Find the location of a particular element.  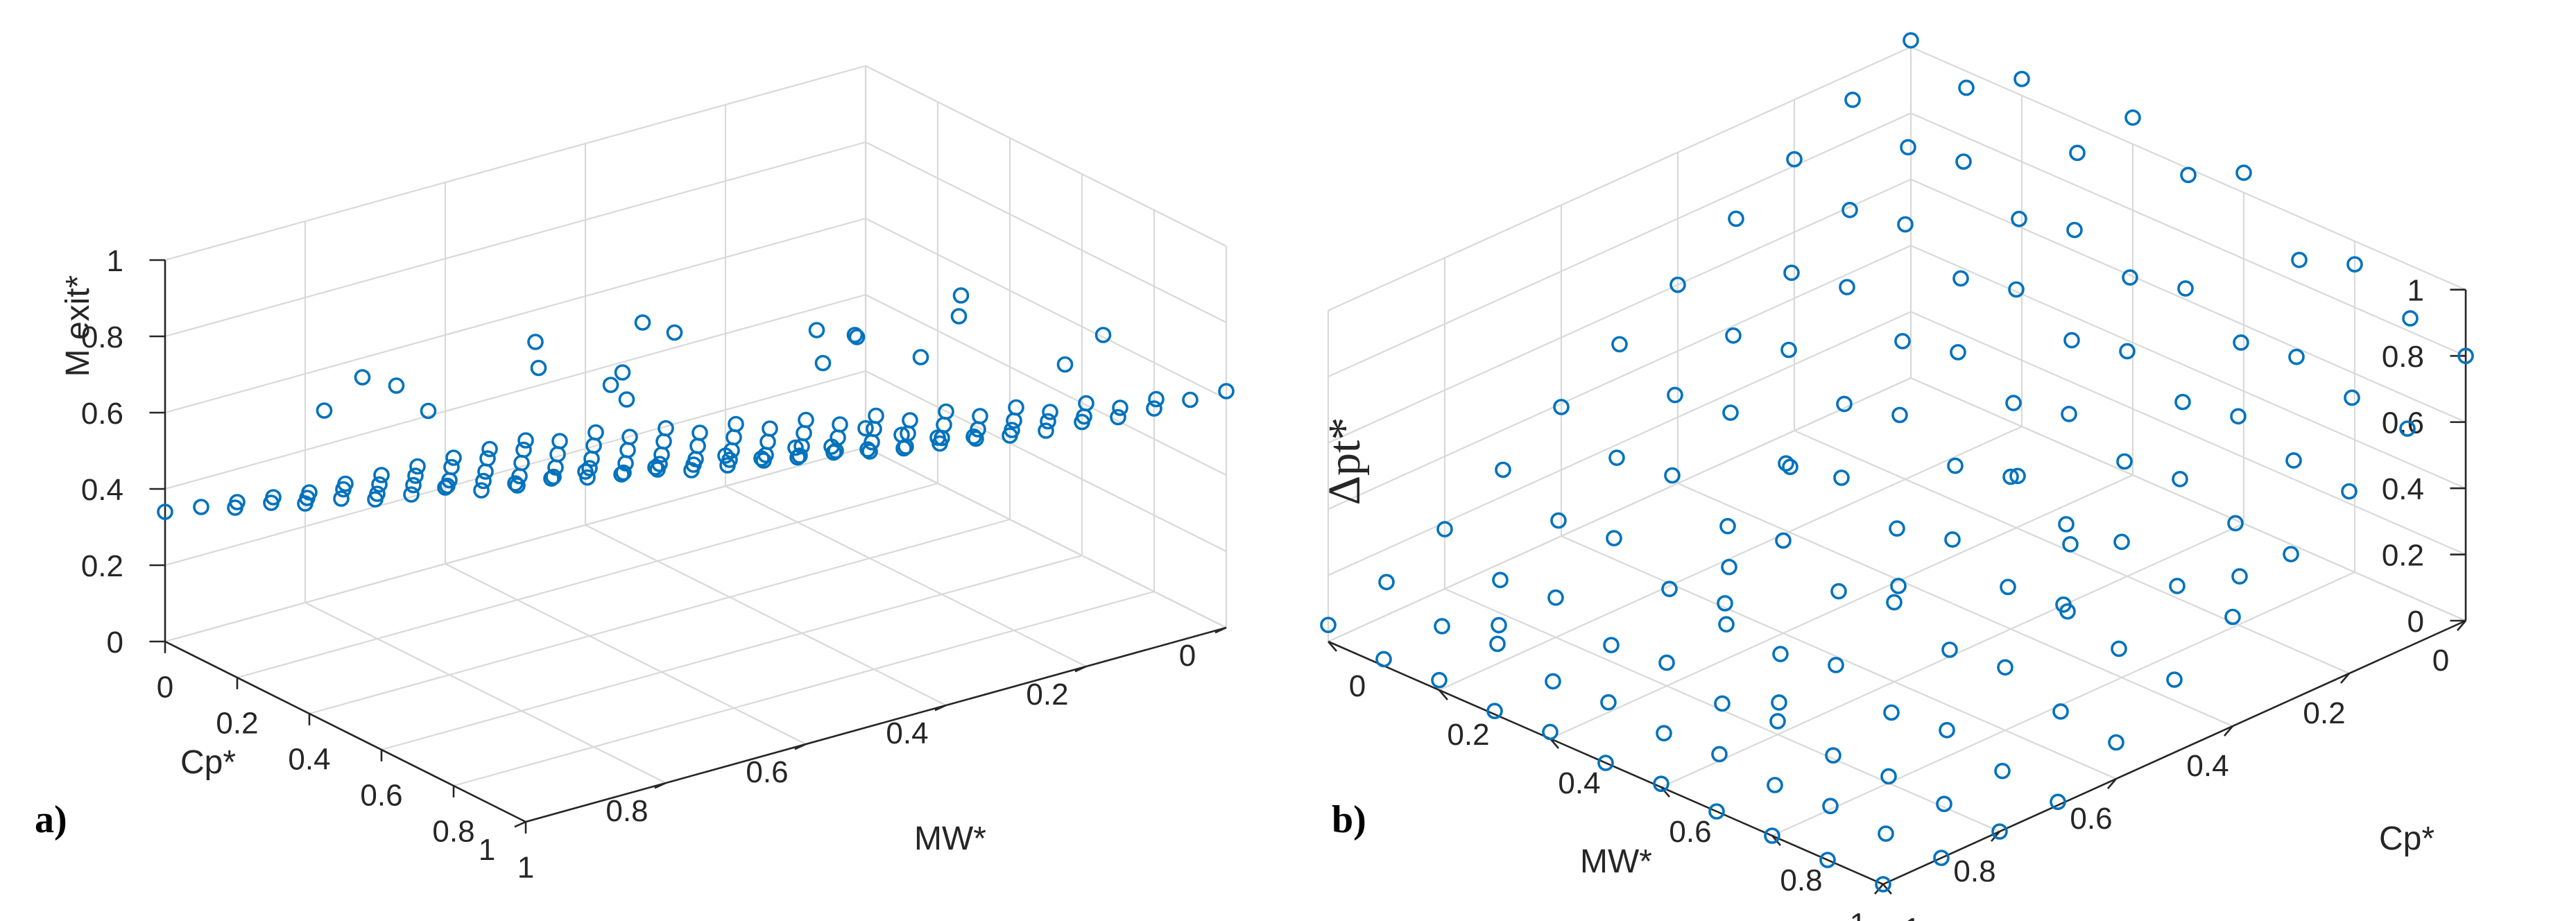

z-tick-label: 0.4 is located at coordinates (2403, 489).